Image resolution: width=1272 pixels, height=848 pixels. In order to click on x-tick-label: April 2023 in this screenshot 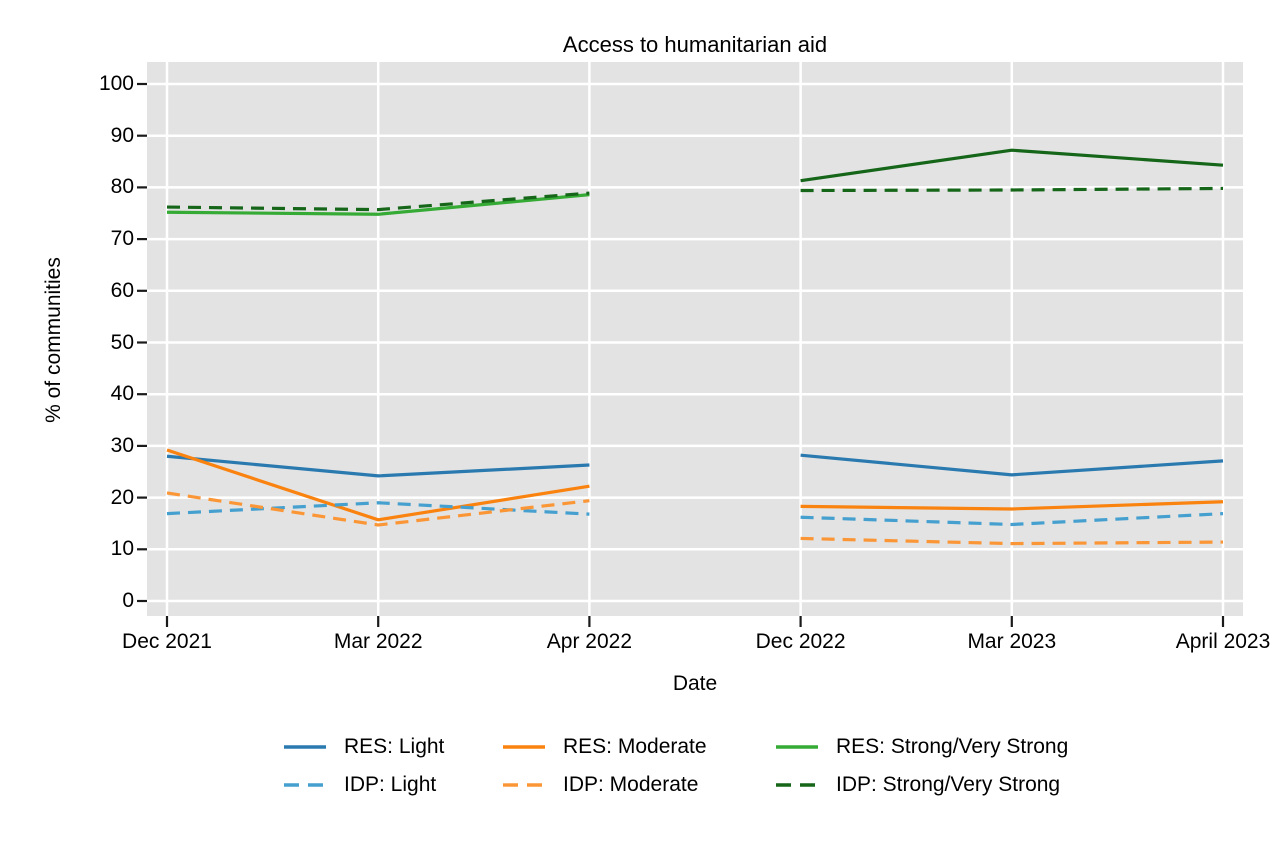, I will do `click(1223, 641)`.